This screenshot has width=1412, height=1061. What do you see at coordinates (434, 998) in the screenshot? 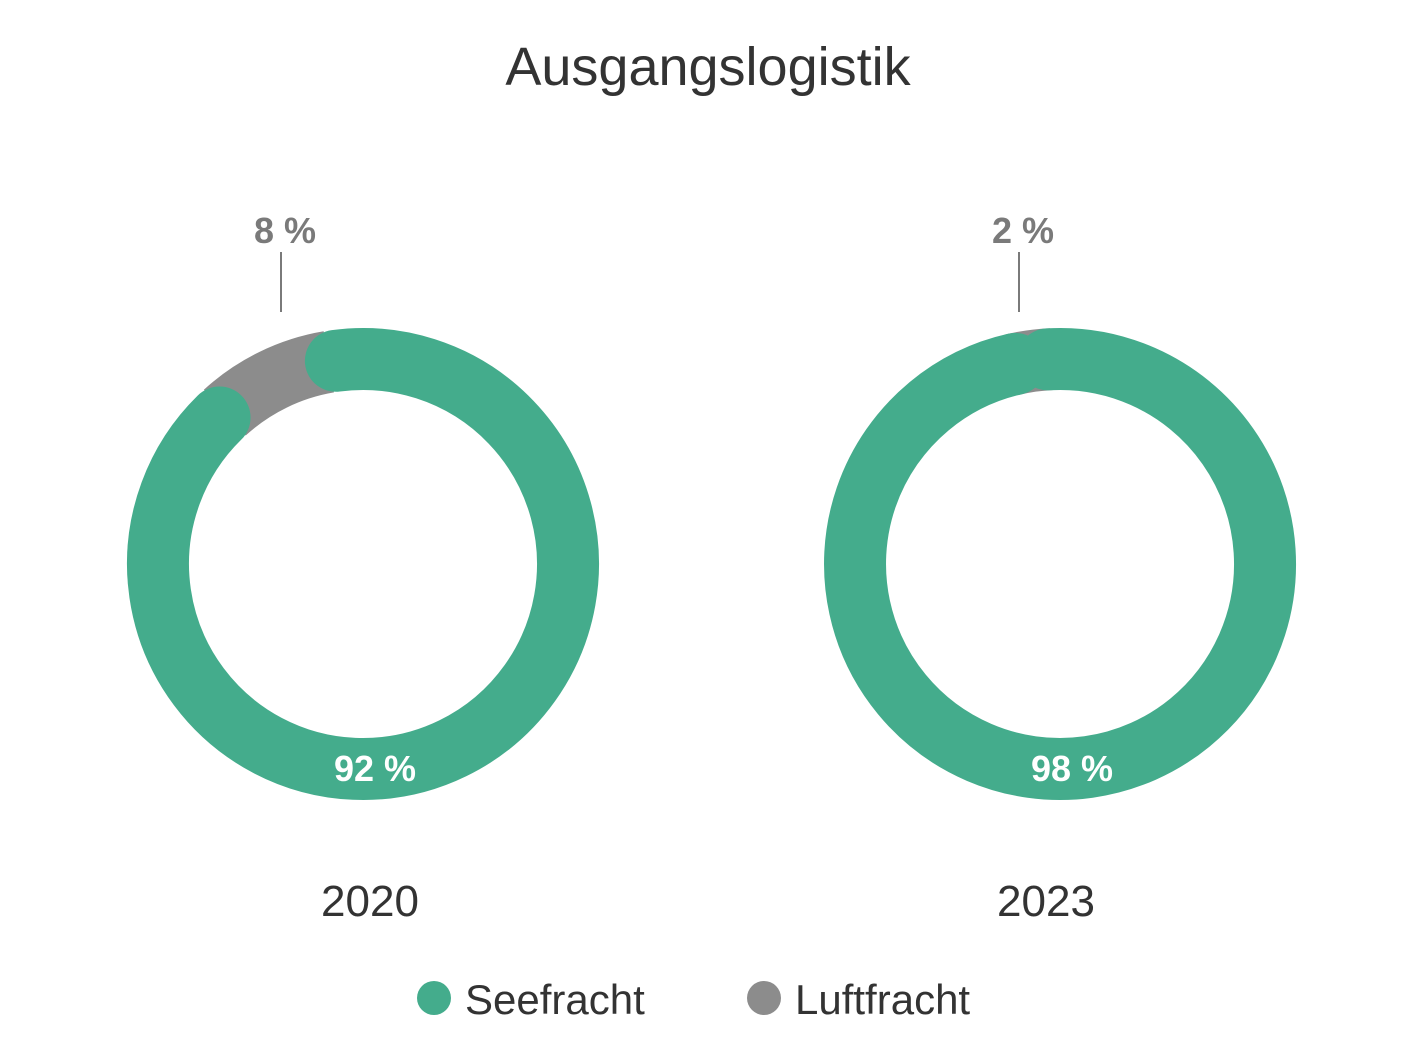
I see `legend-marker-seefracht` at bounding box center [434, 998].